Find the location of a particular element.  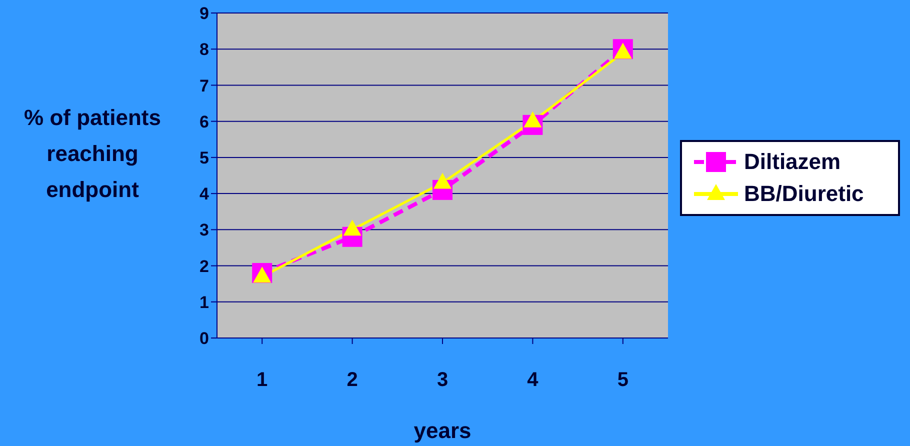

y-tick-label: 8 is located at coordinates (204, 50).